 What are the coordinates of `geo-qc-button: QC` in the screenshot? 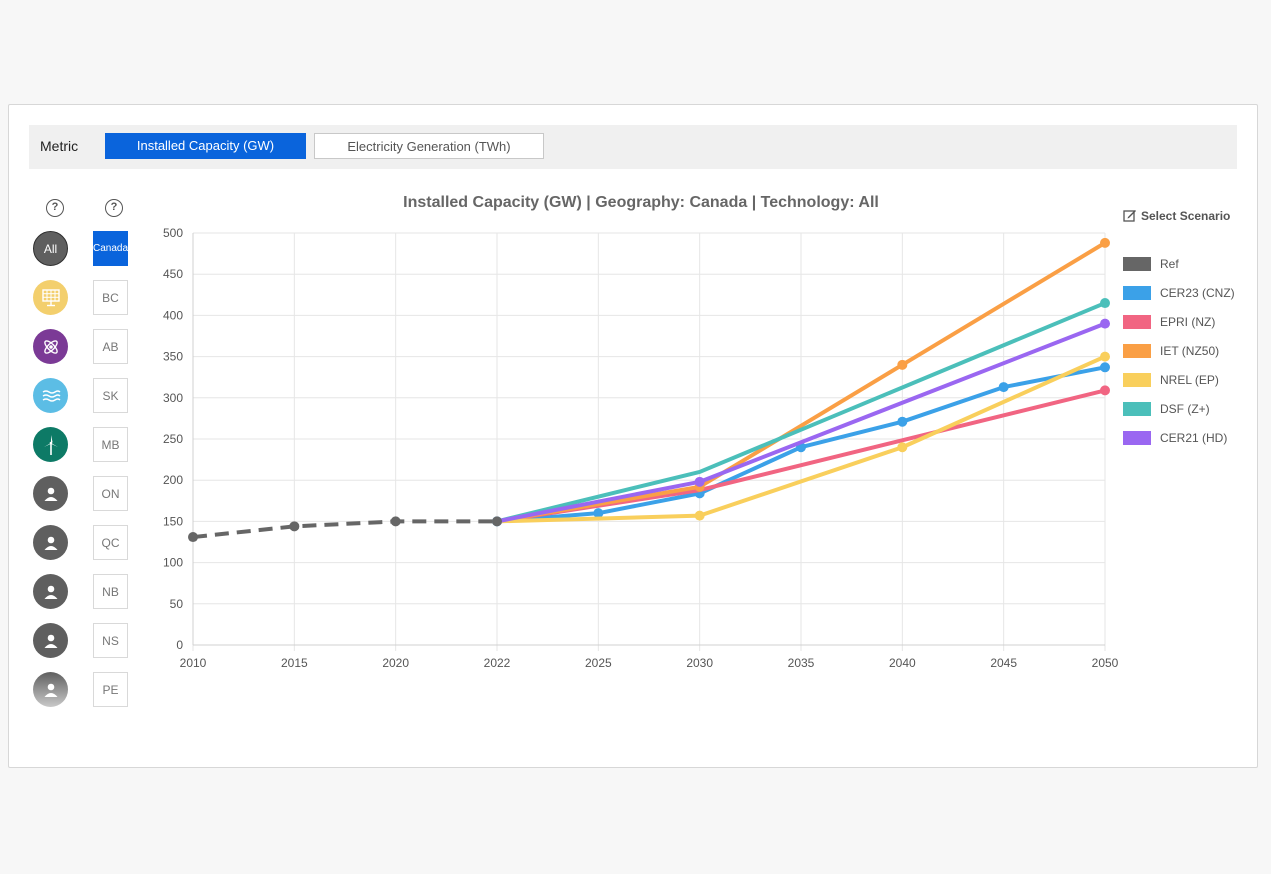 It's located at (110, 542).